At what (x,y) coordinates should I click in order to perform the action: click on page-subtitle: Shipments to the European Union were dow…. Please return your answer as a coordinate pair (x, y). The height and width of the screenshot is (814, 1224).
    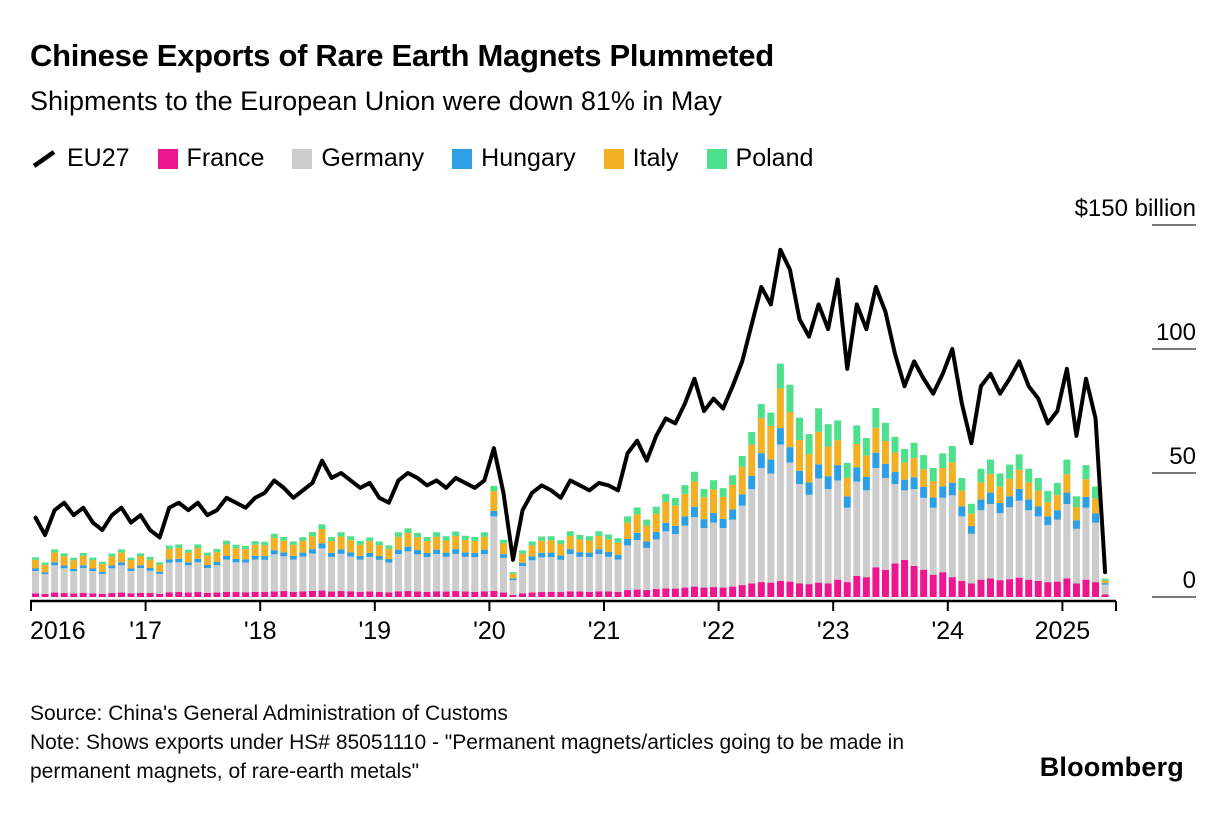
    Looking at the image, I should click on (376, 101).